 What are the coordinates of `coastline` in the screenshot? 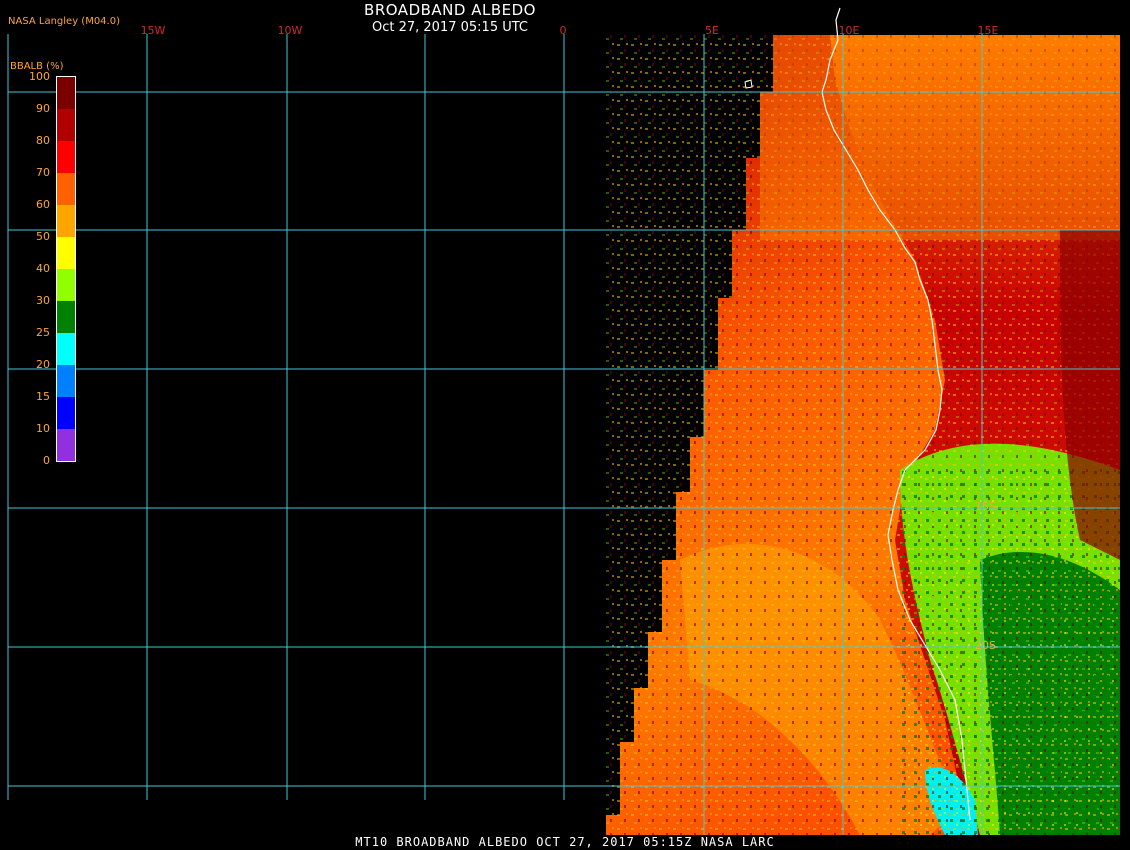 It's located at (896, 414).